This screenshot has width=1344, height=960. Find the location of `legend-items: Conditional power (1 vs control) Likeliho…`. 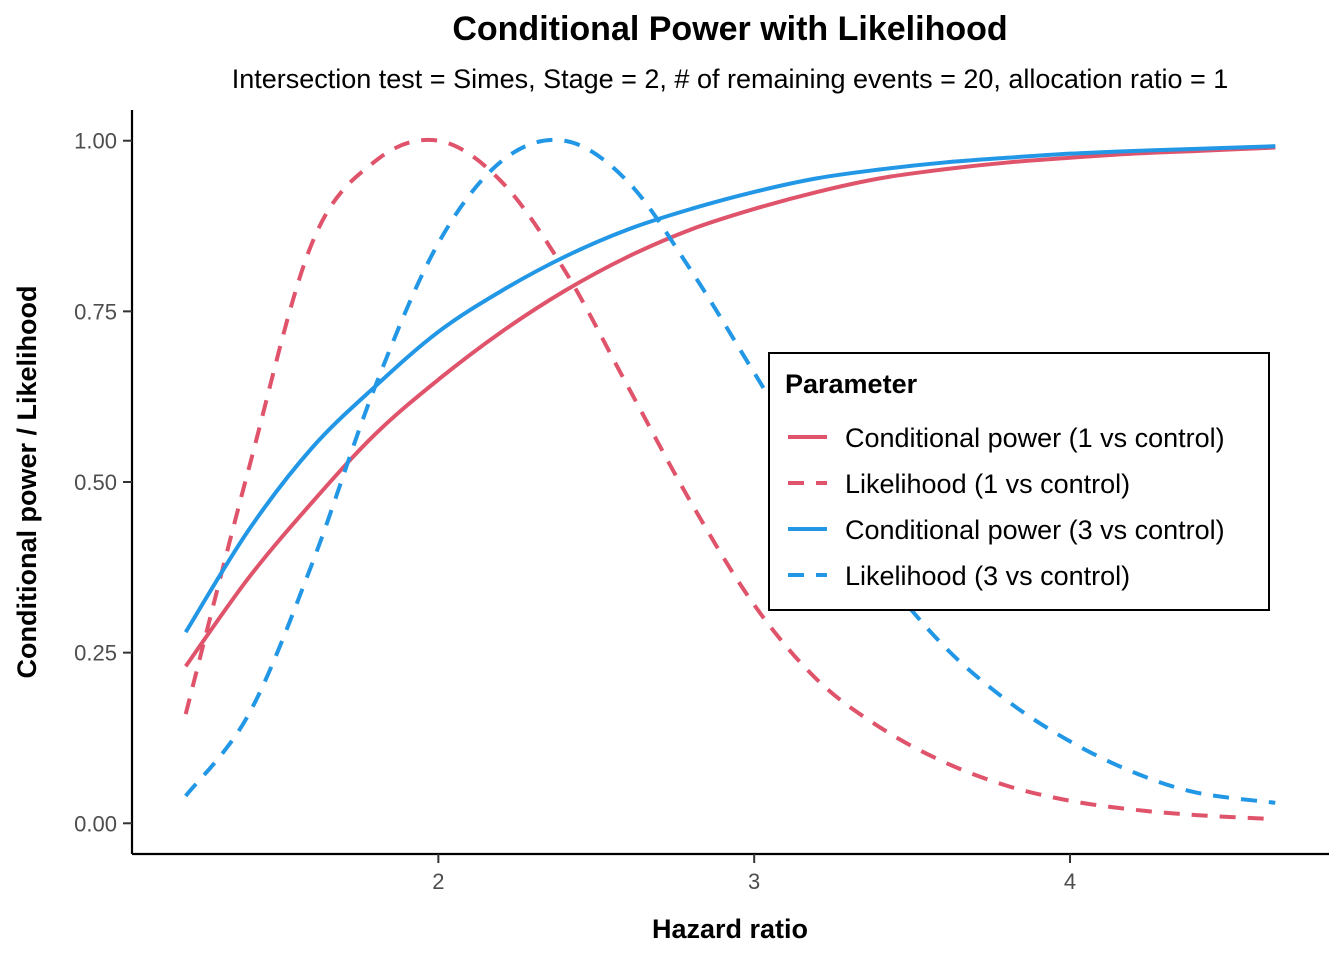

legend-items: Conditional power (1 vs control) Likeliho… is located at coordinates (1006, 507).